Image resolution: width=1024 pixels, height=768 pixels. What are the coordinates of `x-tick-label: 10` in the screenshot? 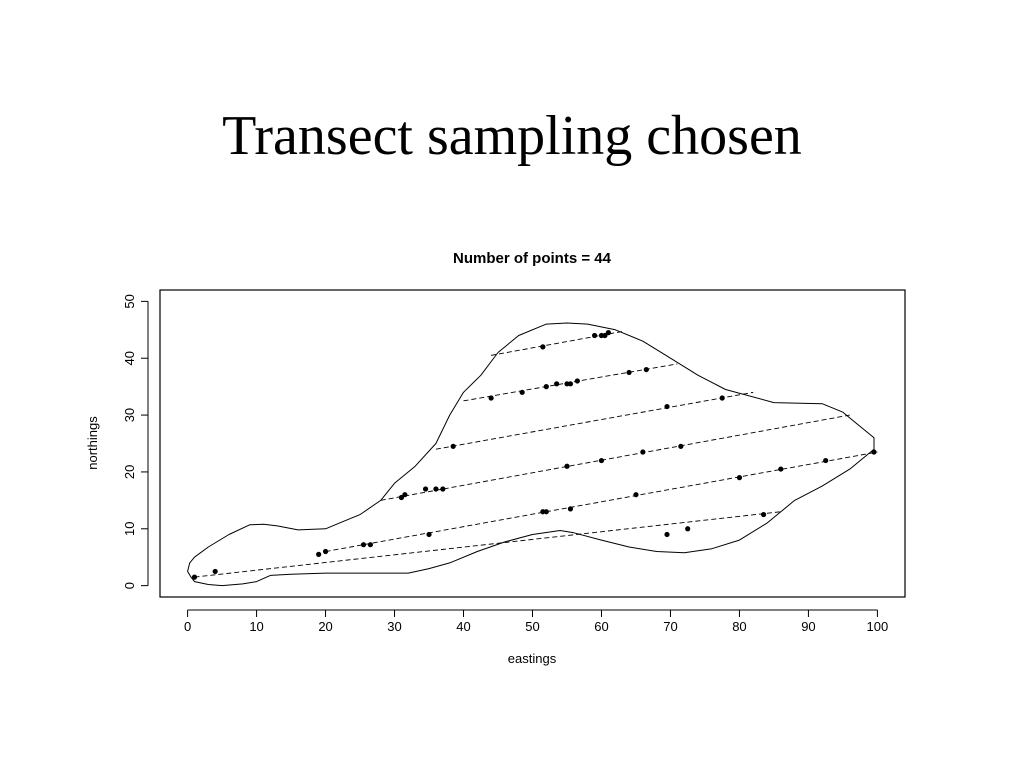 It's located at (256, 626).